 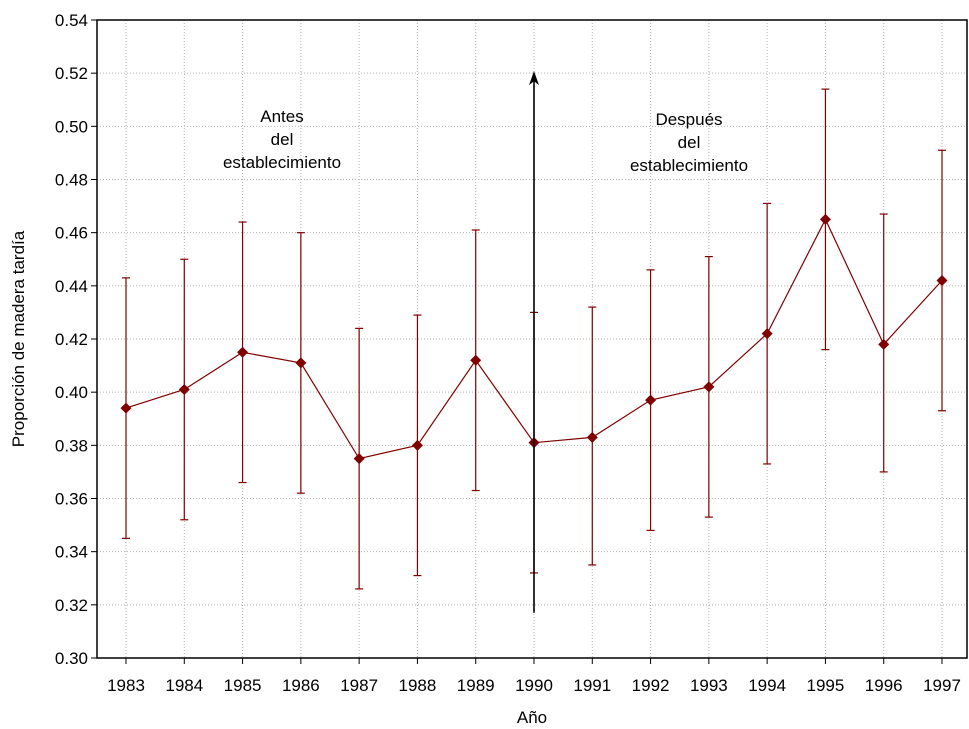 What do you see at coordinates (651, 685) in the screenshot?
I see `x-tick-label: 1992` at bounding box center [651, 685].